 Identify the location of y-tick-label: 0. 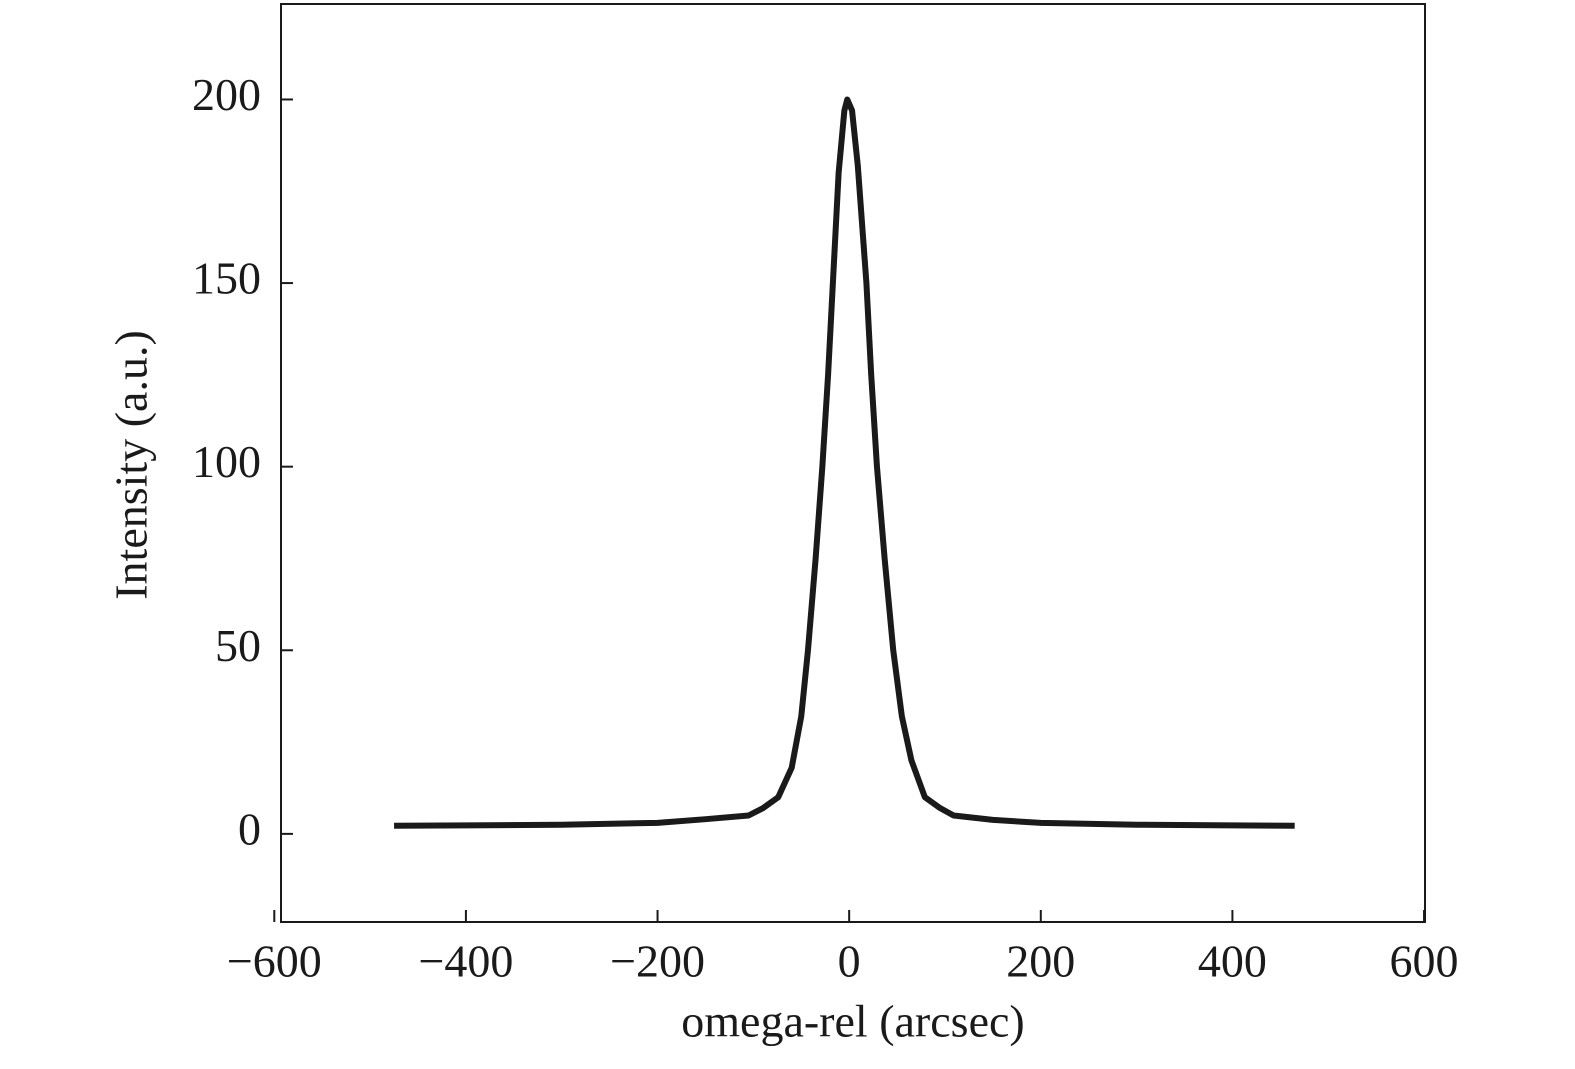
(249, 828).